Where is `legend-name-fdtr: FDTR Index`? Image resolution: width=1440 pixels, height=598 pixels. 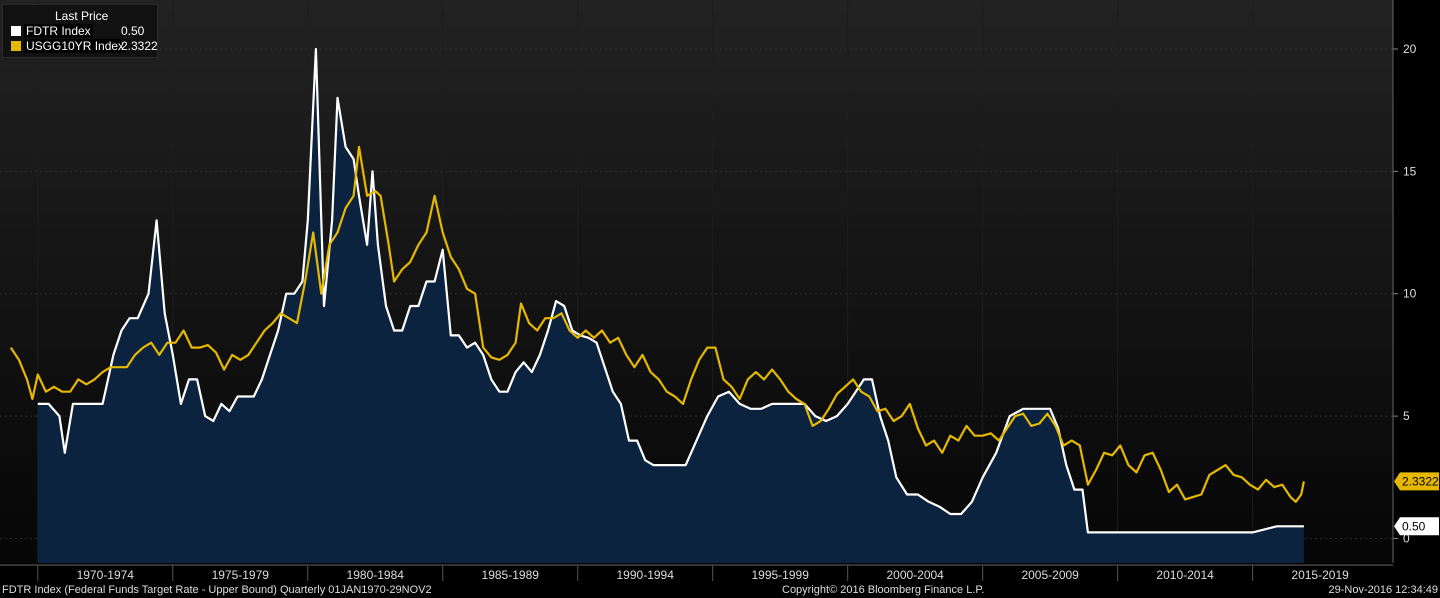 legend-name-fdtr: FDTR Index is located at coordinates (58, 31).